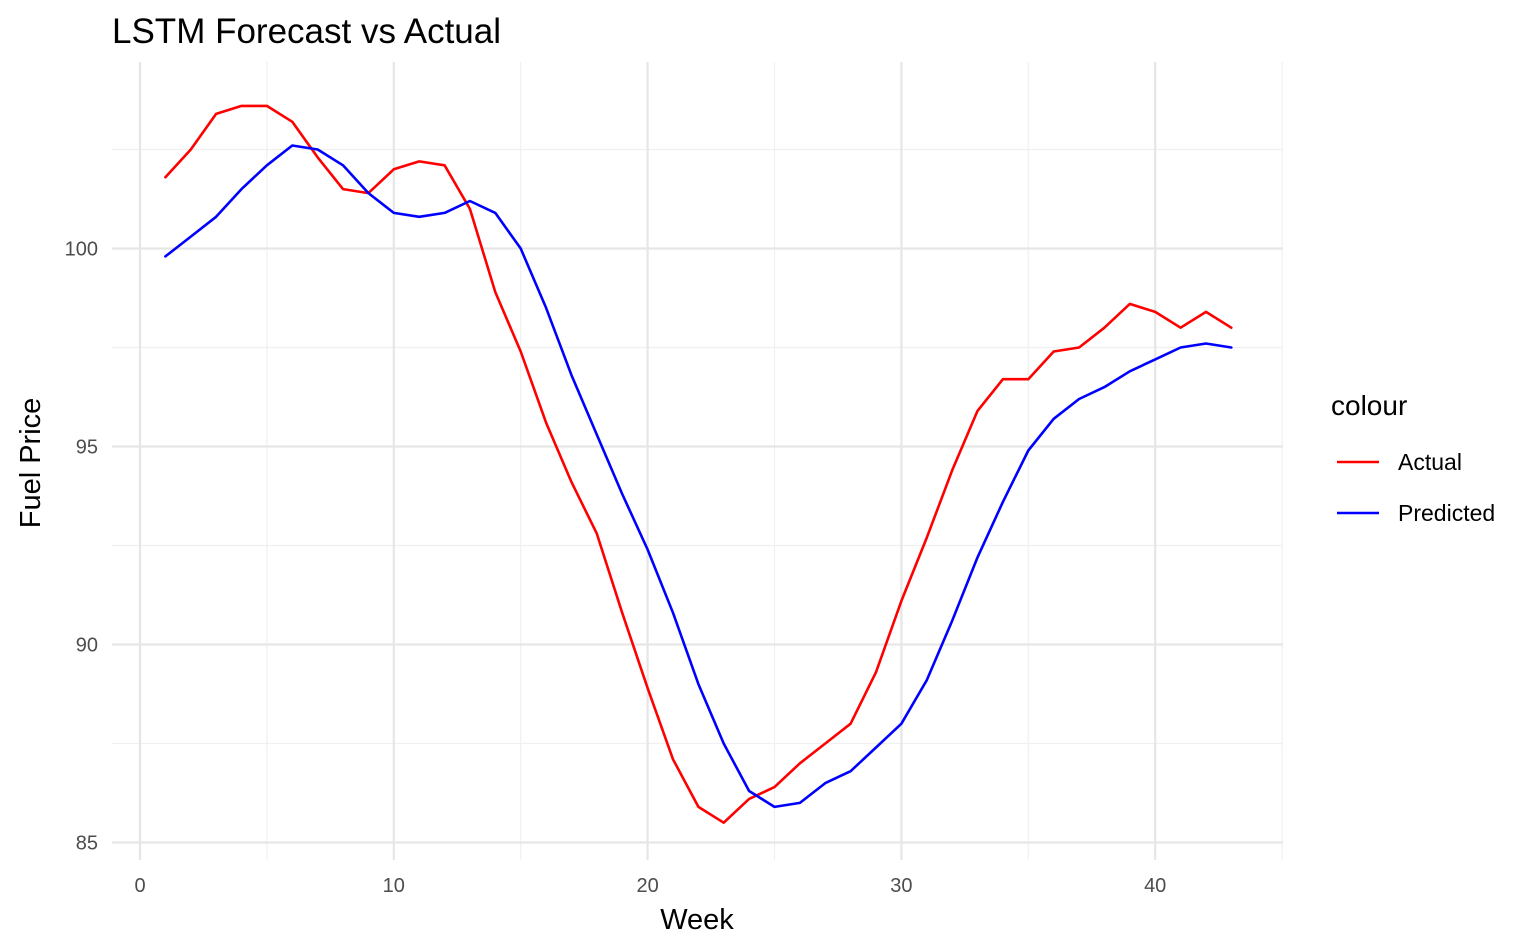 The width and height of the screenshot is (1540, 951). Describe the element at coordinates (31, 463) in the screenshot. I see `y-axis-title: Fuel Price` at that location.